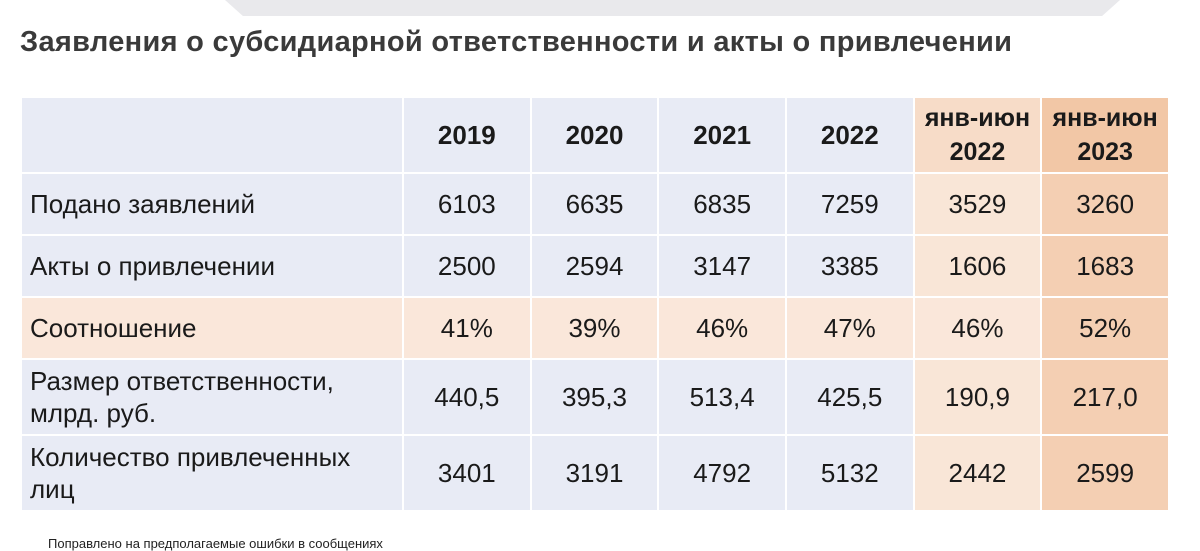  I want to click on row-label-liability-line2: млрд. руб., so click(93, 413).